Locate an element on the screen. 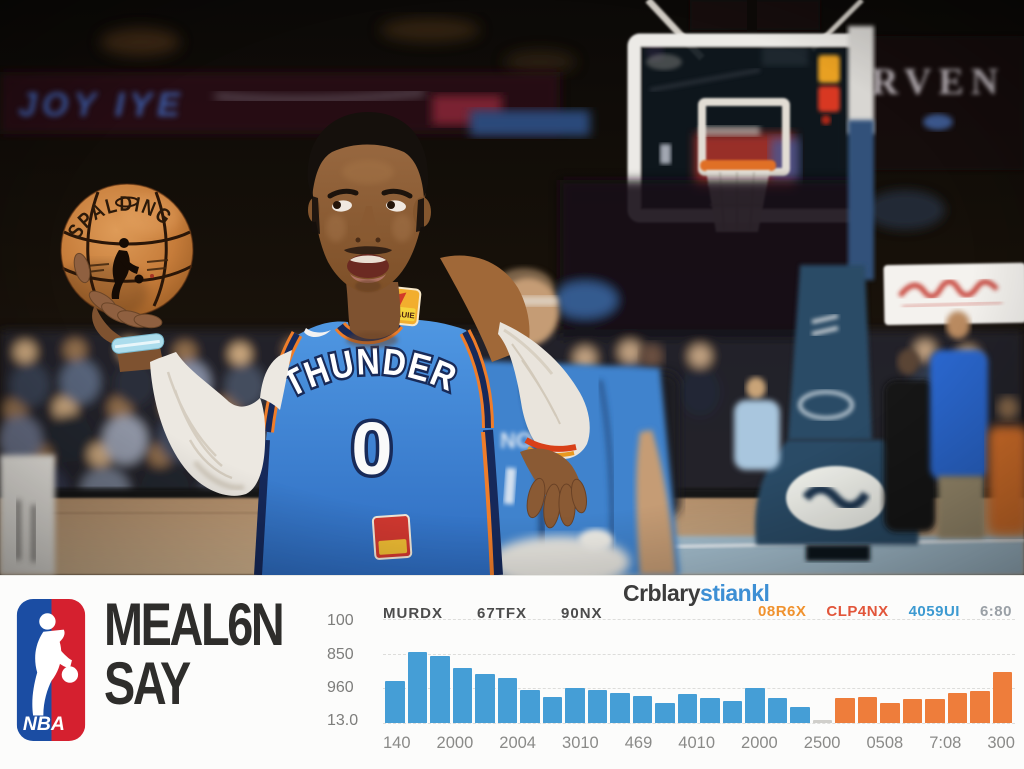 The image size is (1024, 769). legend-item: CLP4NX is located at coordinates (857, 611).